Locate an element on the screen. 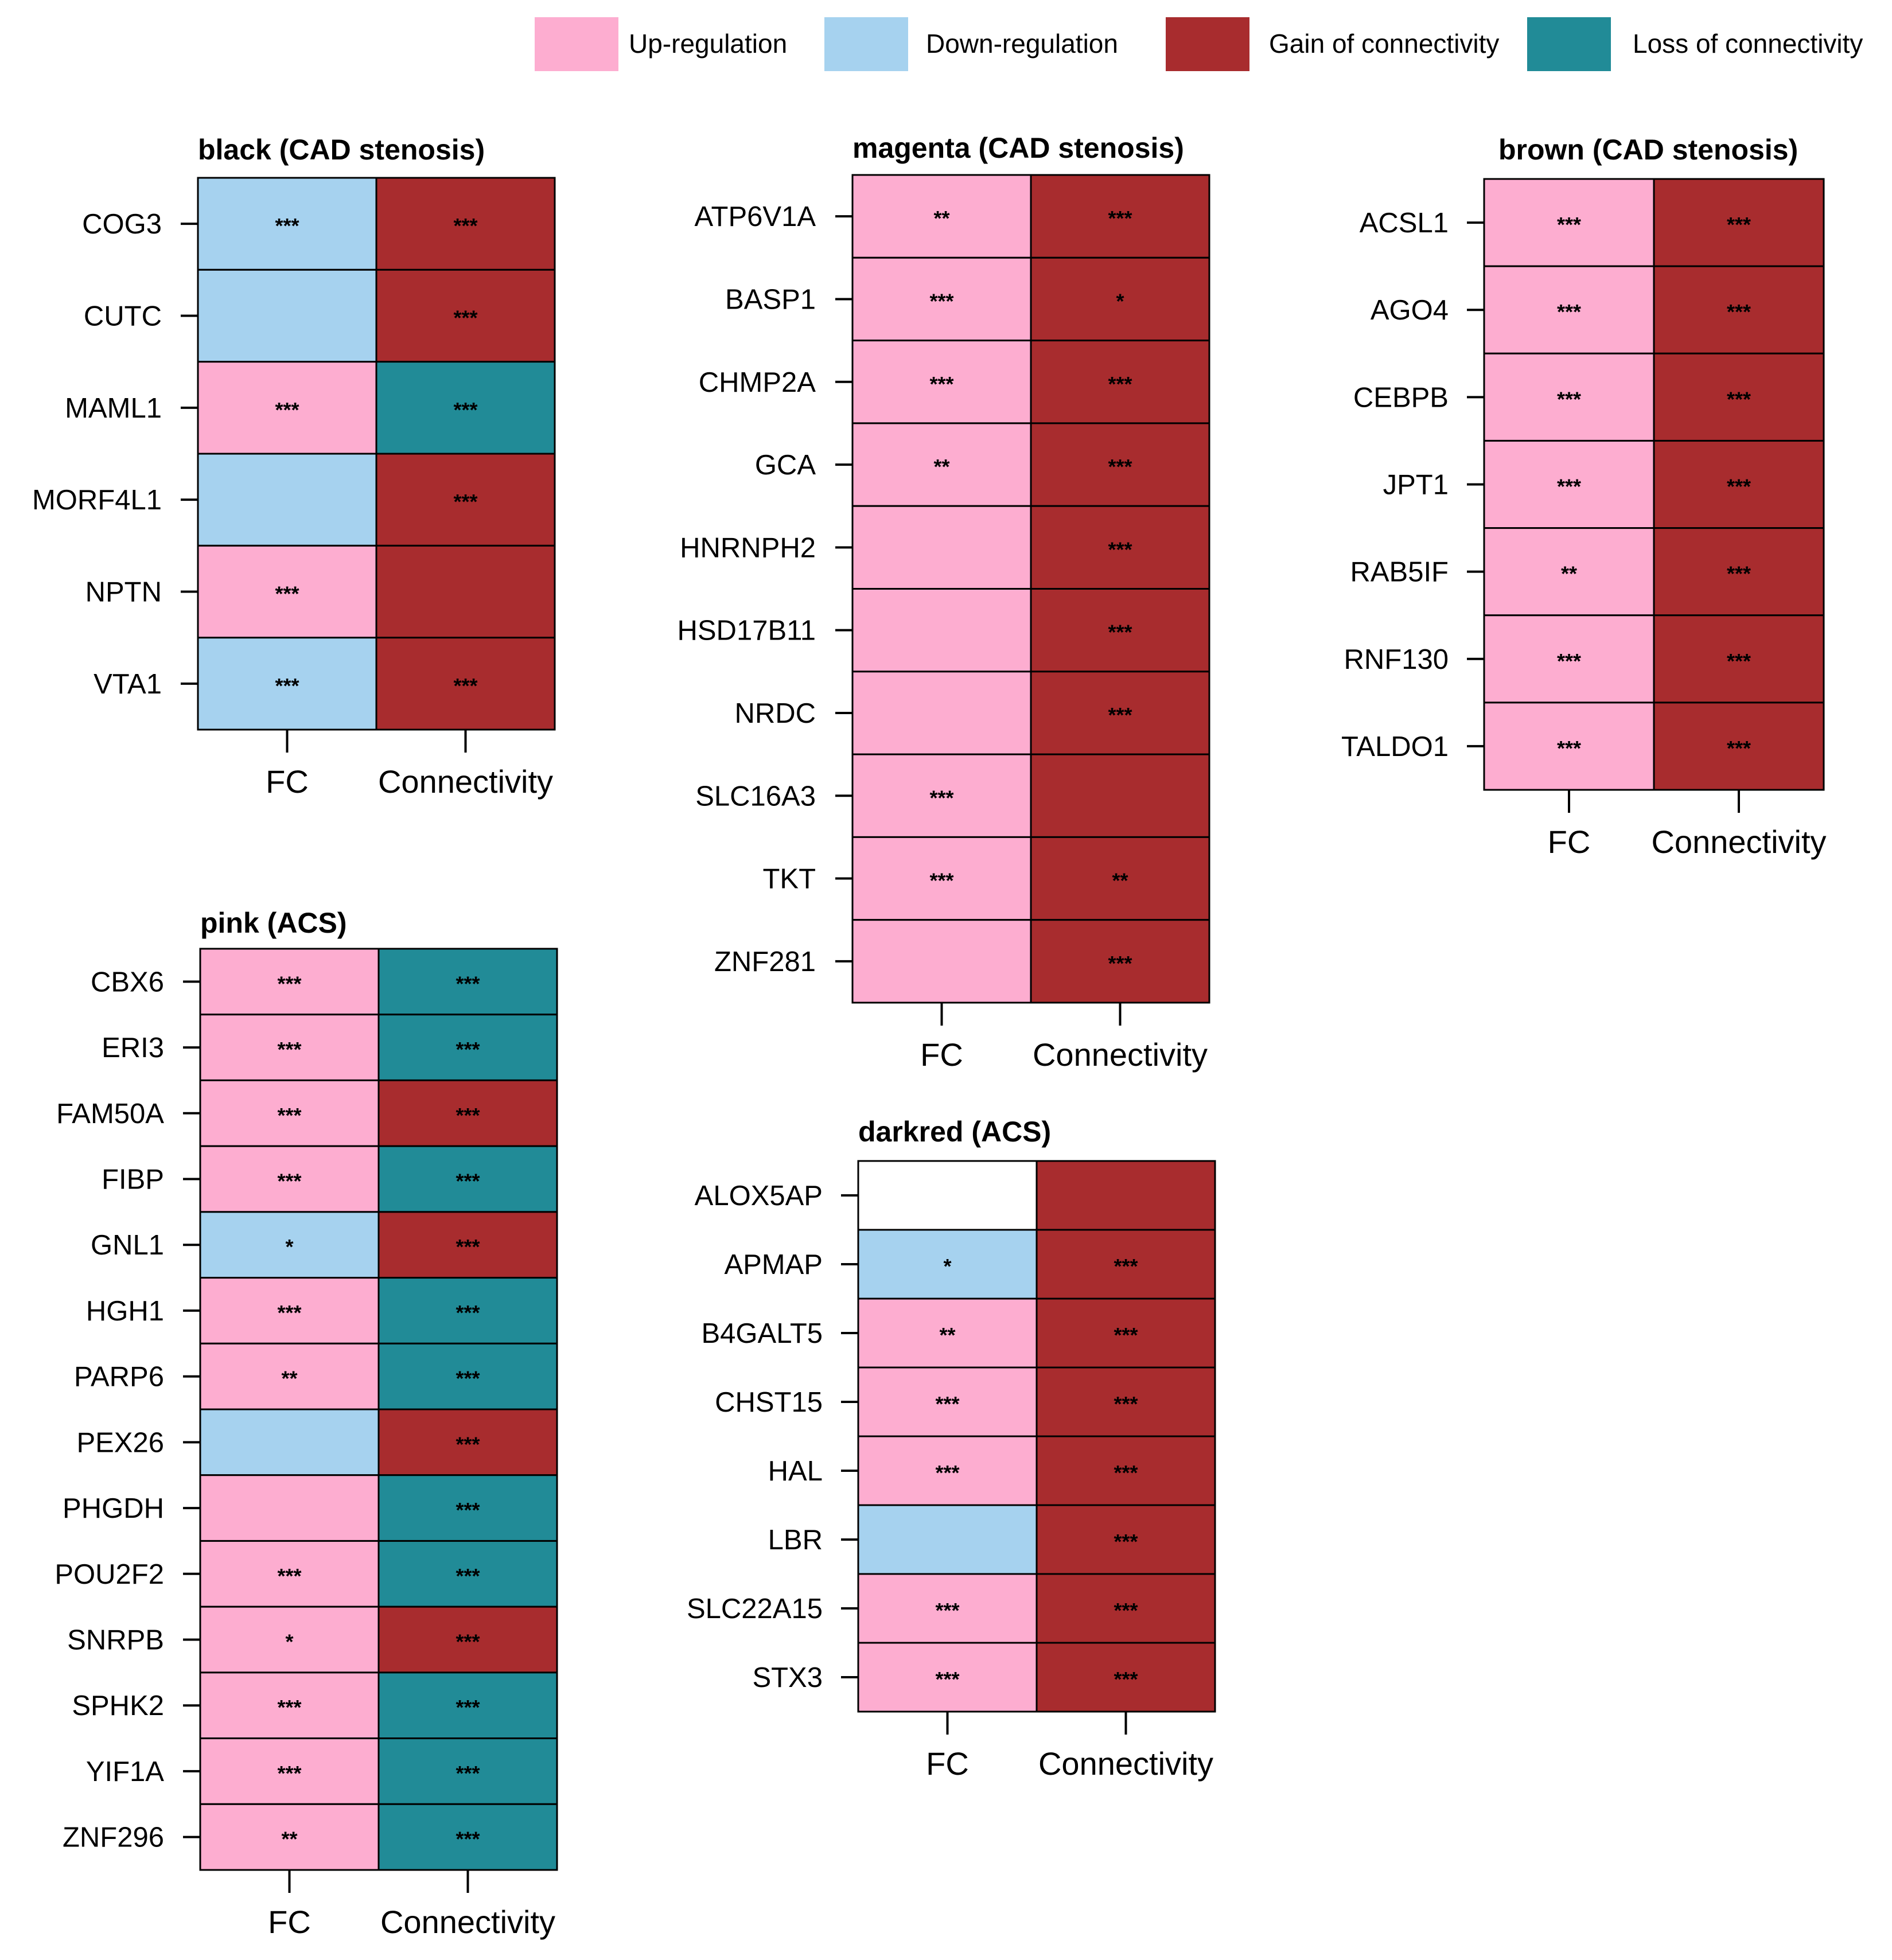 The width and height of the screenshot is (1892, 1960). gene-label-pou2f2: POU2F2 is located at coordinates (109, 1574).